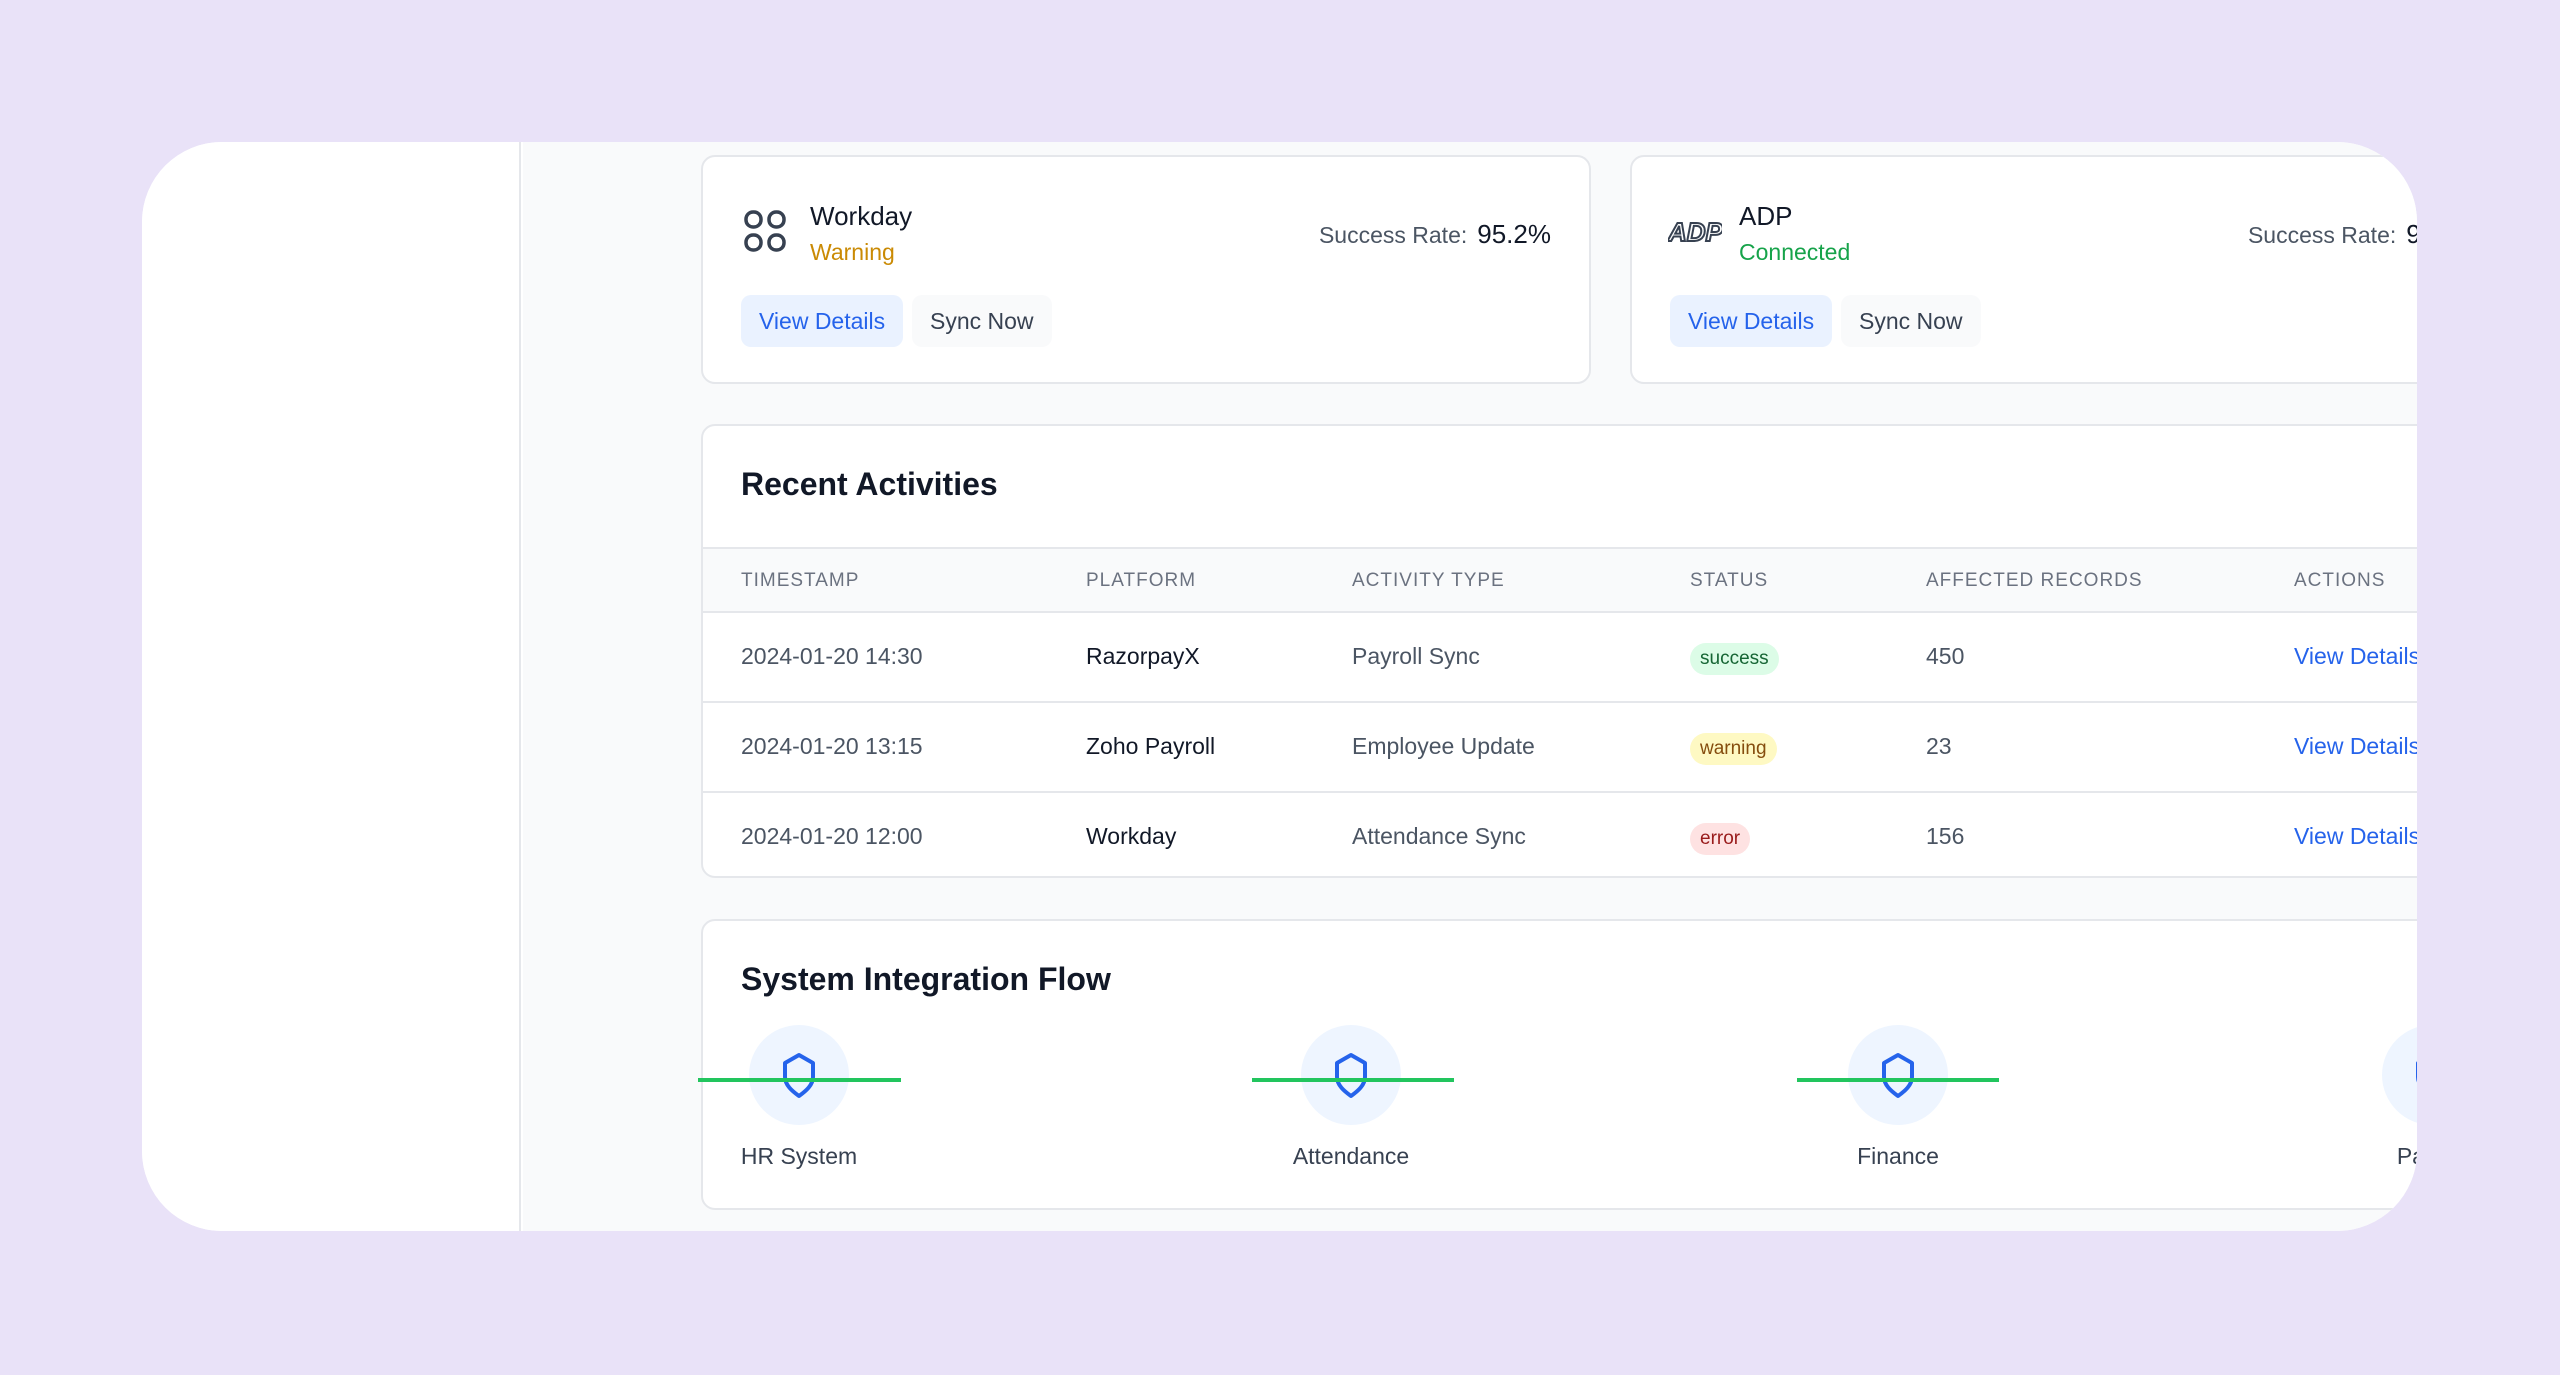 This screenshot has width=2560, height=1375. What do you see at coordinates (765, 231) in the screenshot?
I see `grid-icon` at bounding box center [765, 231].